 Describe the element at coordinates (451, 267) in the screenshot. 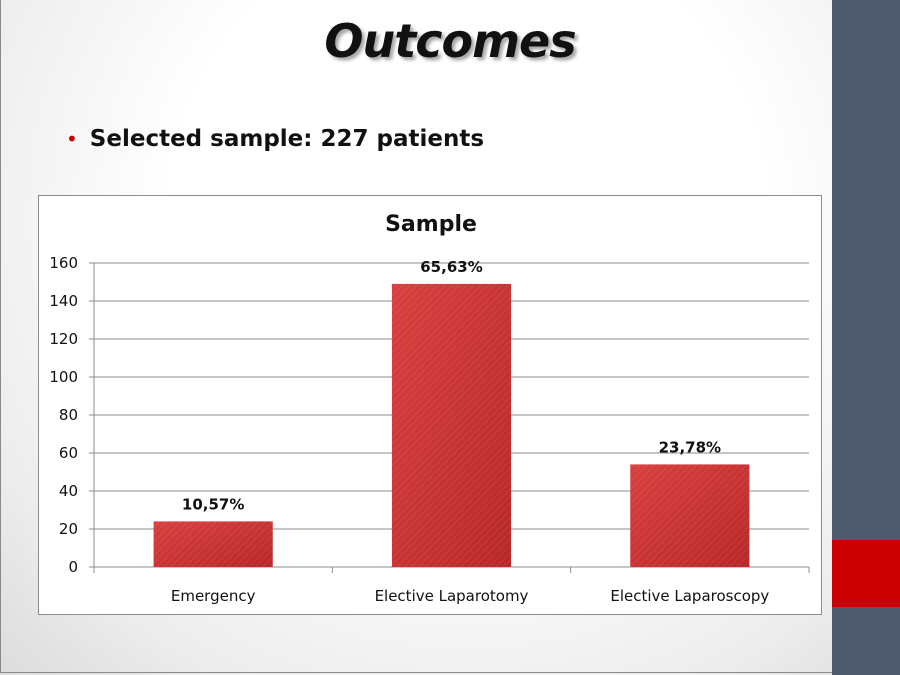

I see `data-label: 65,63%` at that location.